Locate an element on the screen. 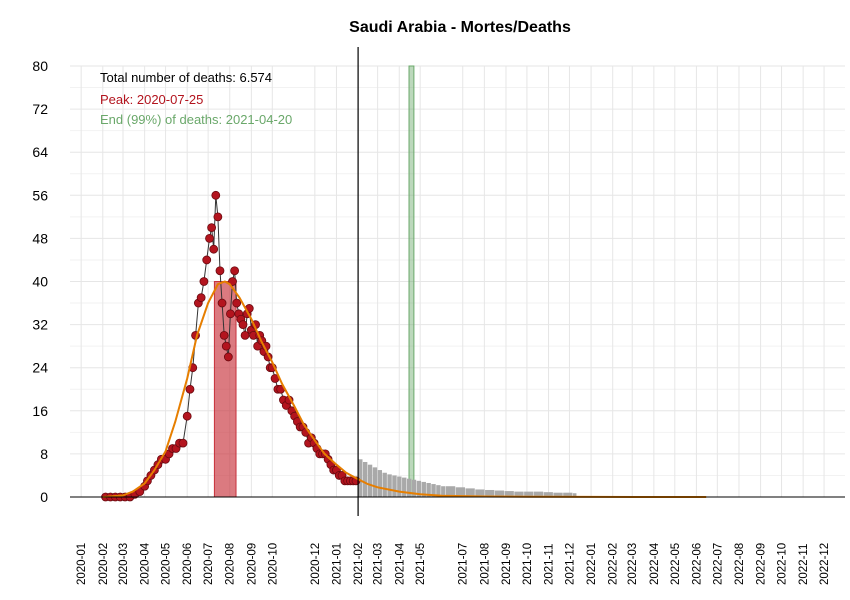 The height and width of the screenshot is (600, 850). chart-title: Saudi Arabia - Mortes/Deaths is located at coordinates (460, 27).